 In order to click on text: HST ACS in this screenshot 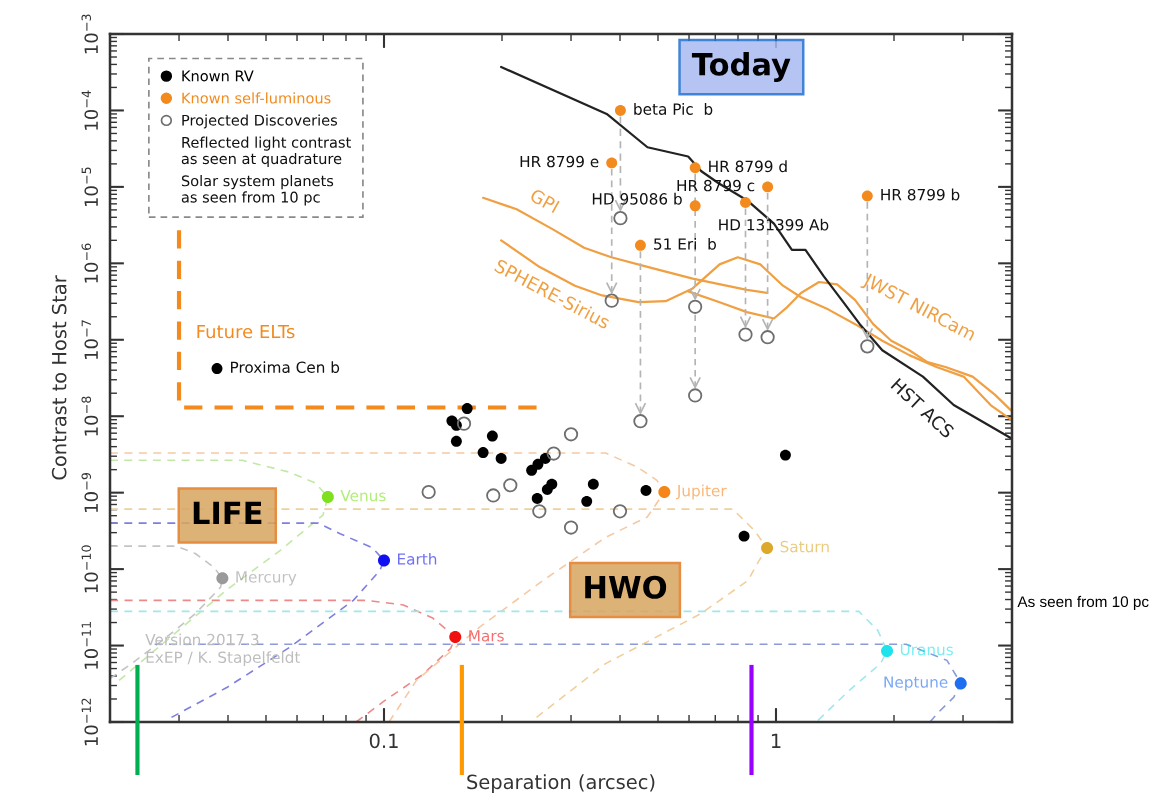, I will do `click(922, 408)`.